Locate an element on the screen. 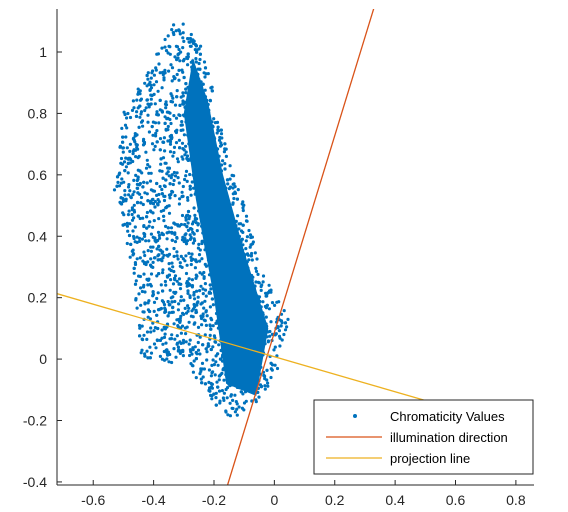  y-tick-label: 0 is located at coordinates (43, 359).